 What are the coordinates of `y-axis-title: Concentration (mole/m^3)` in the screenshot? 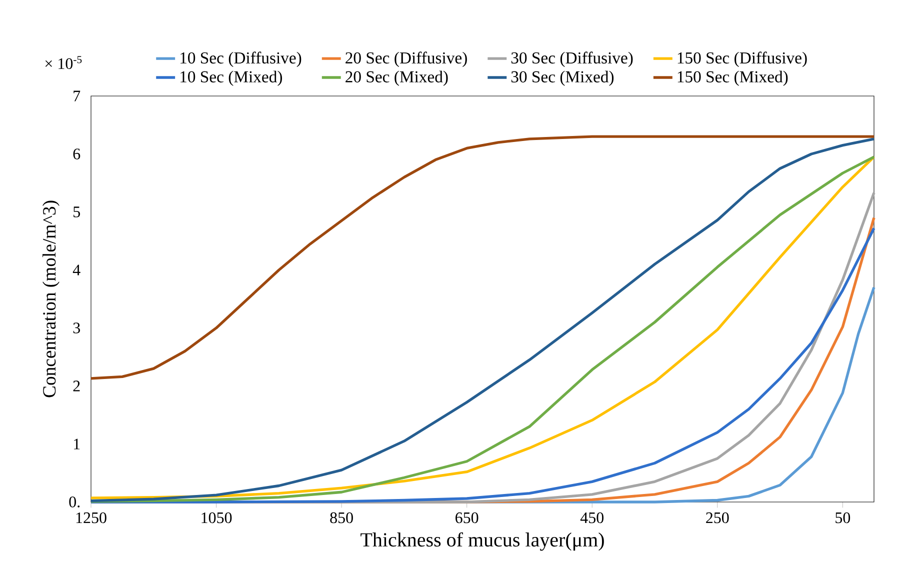 It's located at (51, 299).